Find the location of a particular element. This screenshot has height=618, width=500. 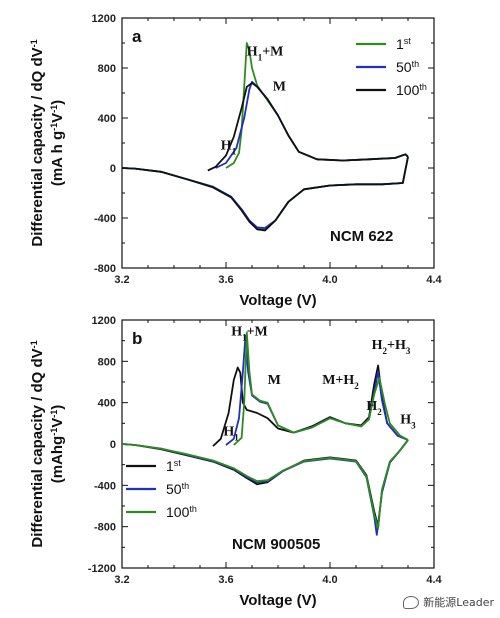

y-tick-label: -1200 is located at coordinates (102, 569).